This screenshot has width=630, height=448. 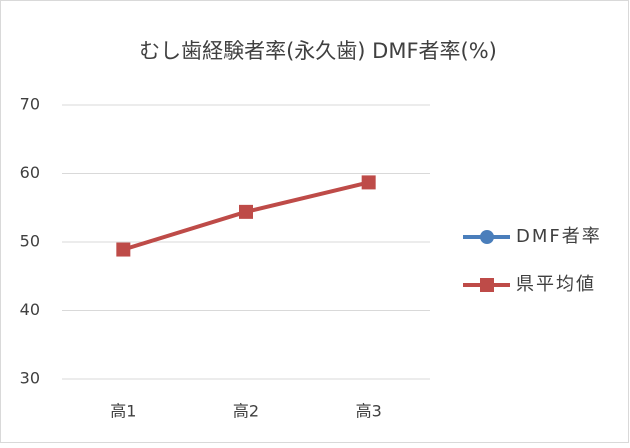 What do you see at coordinates (30, 172) in the screenshot?
I see `y-tick-label: 60` at bounding box center [30, 172].